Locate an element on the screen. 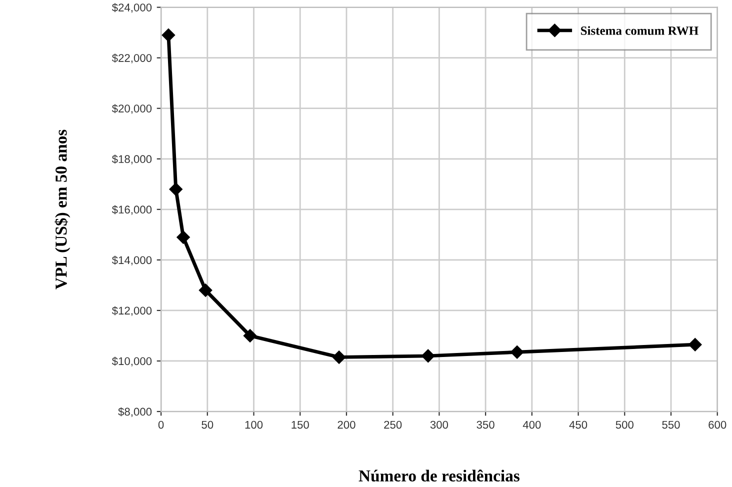  x-tick-label: 0 is located at coordinates (161, 424).